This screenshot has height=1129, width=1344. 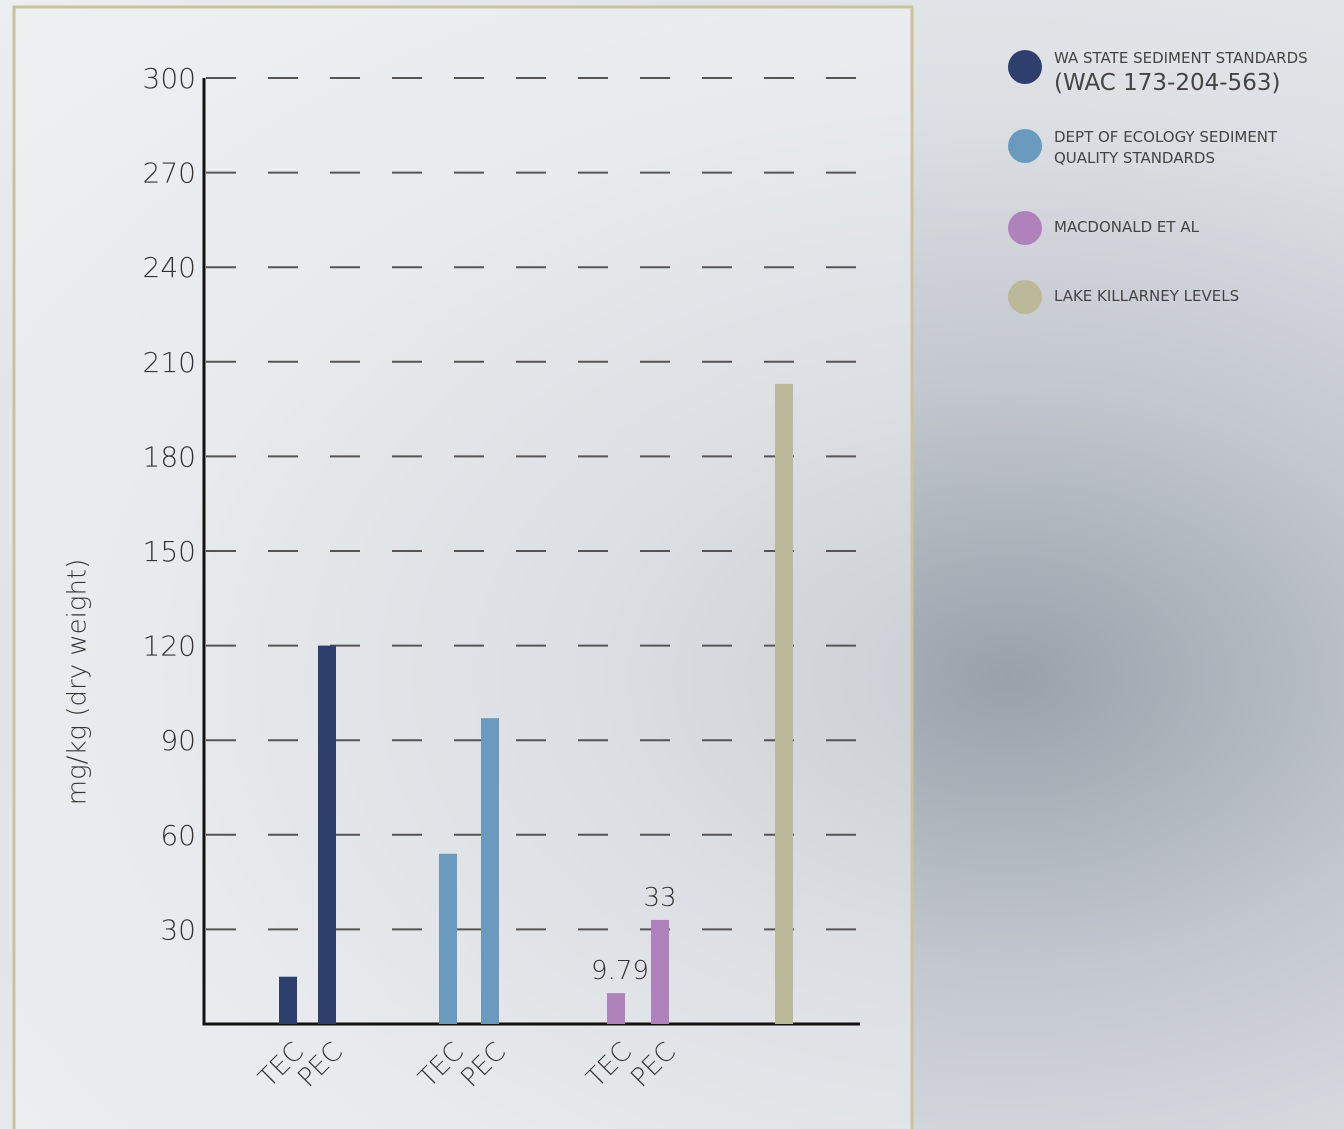 I want to click on legend-label: WA STATE SEDIMENT STANDARDS, so click(x=1181, y=58).